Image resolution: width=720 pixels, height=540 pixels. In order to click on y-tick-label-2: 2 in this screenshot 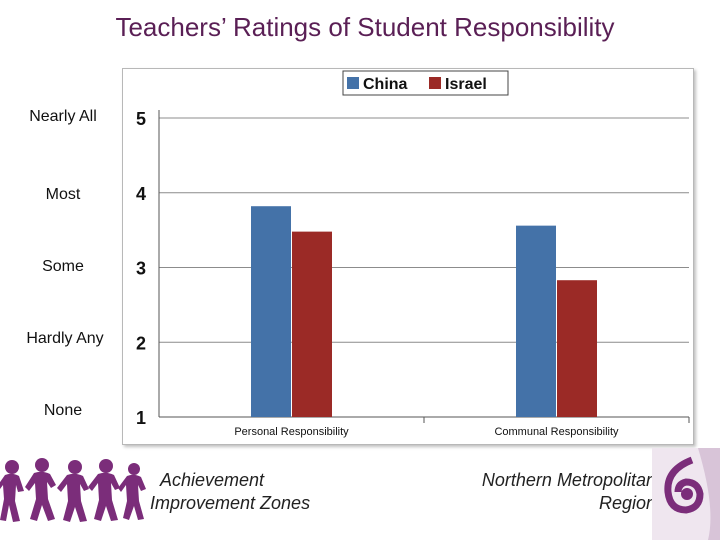, I will do `click(141, 343)`.